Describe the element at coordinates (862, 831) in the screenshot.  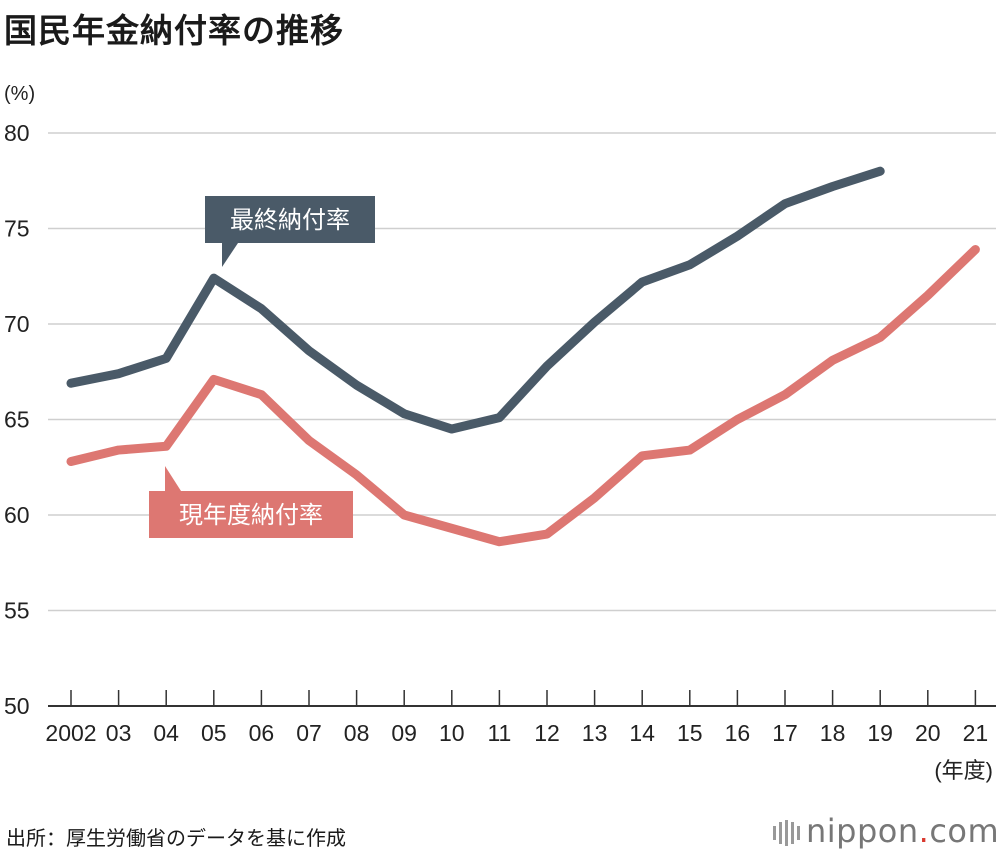
I see `logo-name: nippon` at that location.